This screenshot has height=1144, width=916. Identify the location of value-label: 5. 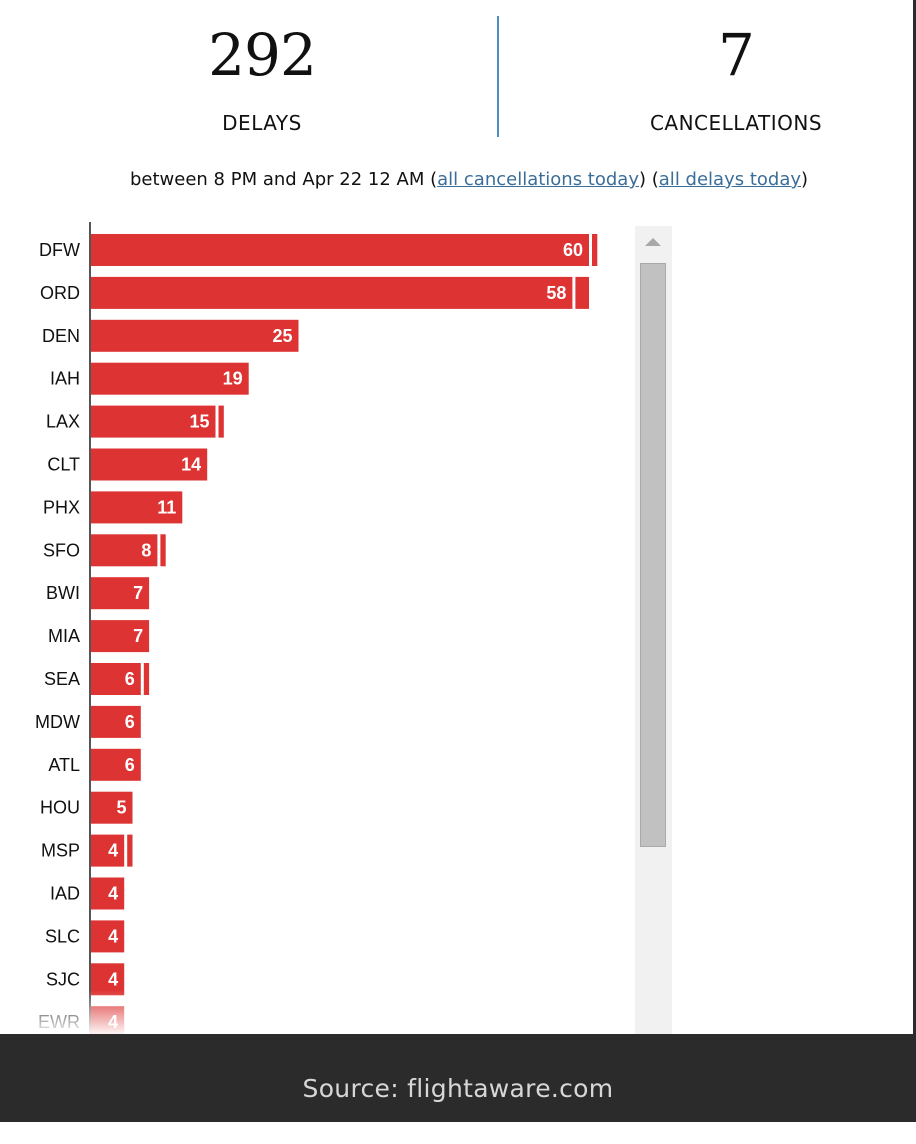
(121, 808).